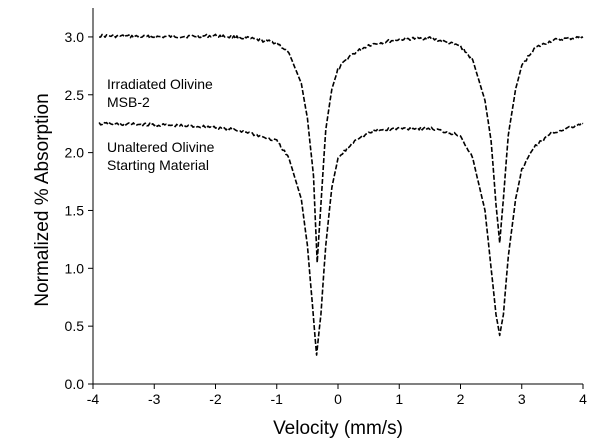 The height and width of the screenshot is (442, 593). Describe the element at coordinates (461, 399) in the screenshot. I see `x-tick-label: 2` at that location.